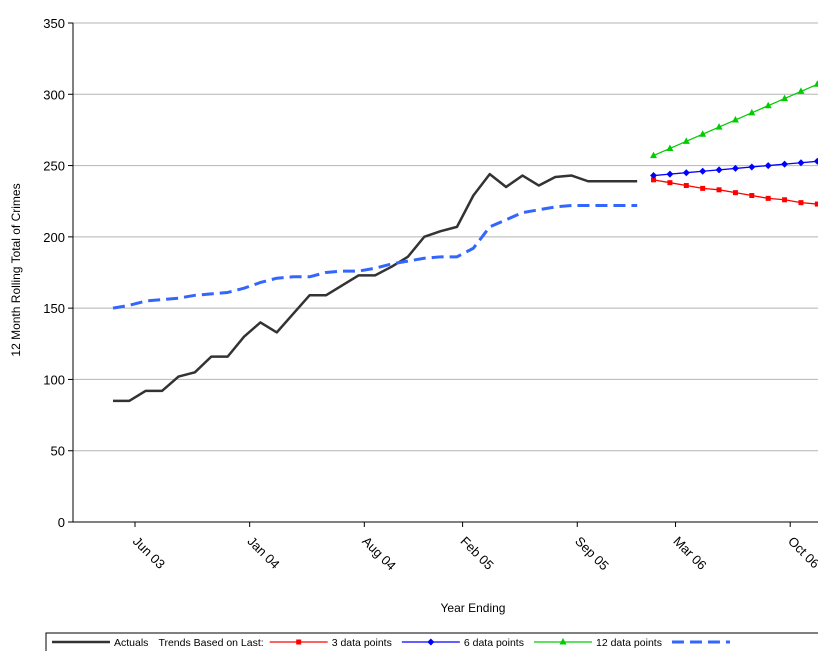 The height and width of the screenshot is (651, 818). I want to click on y-axis-title: 12 Month Rolling Total of Crimes, so click(16, 269).